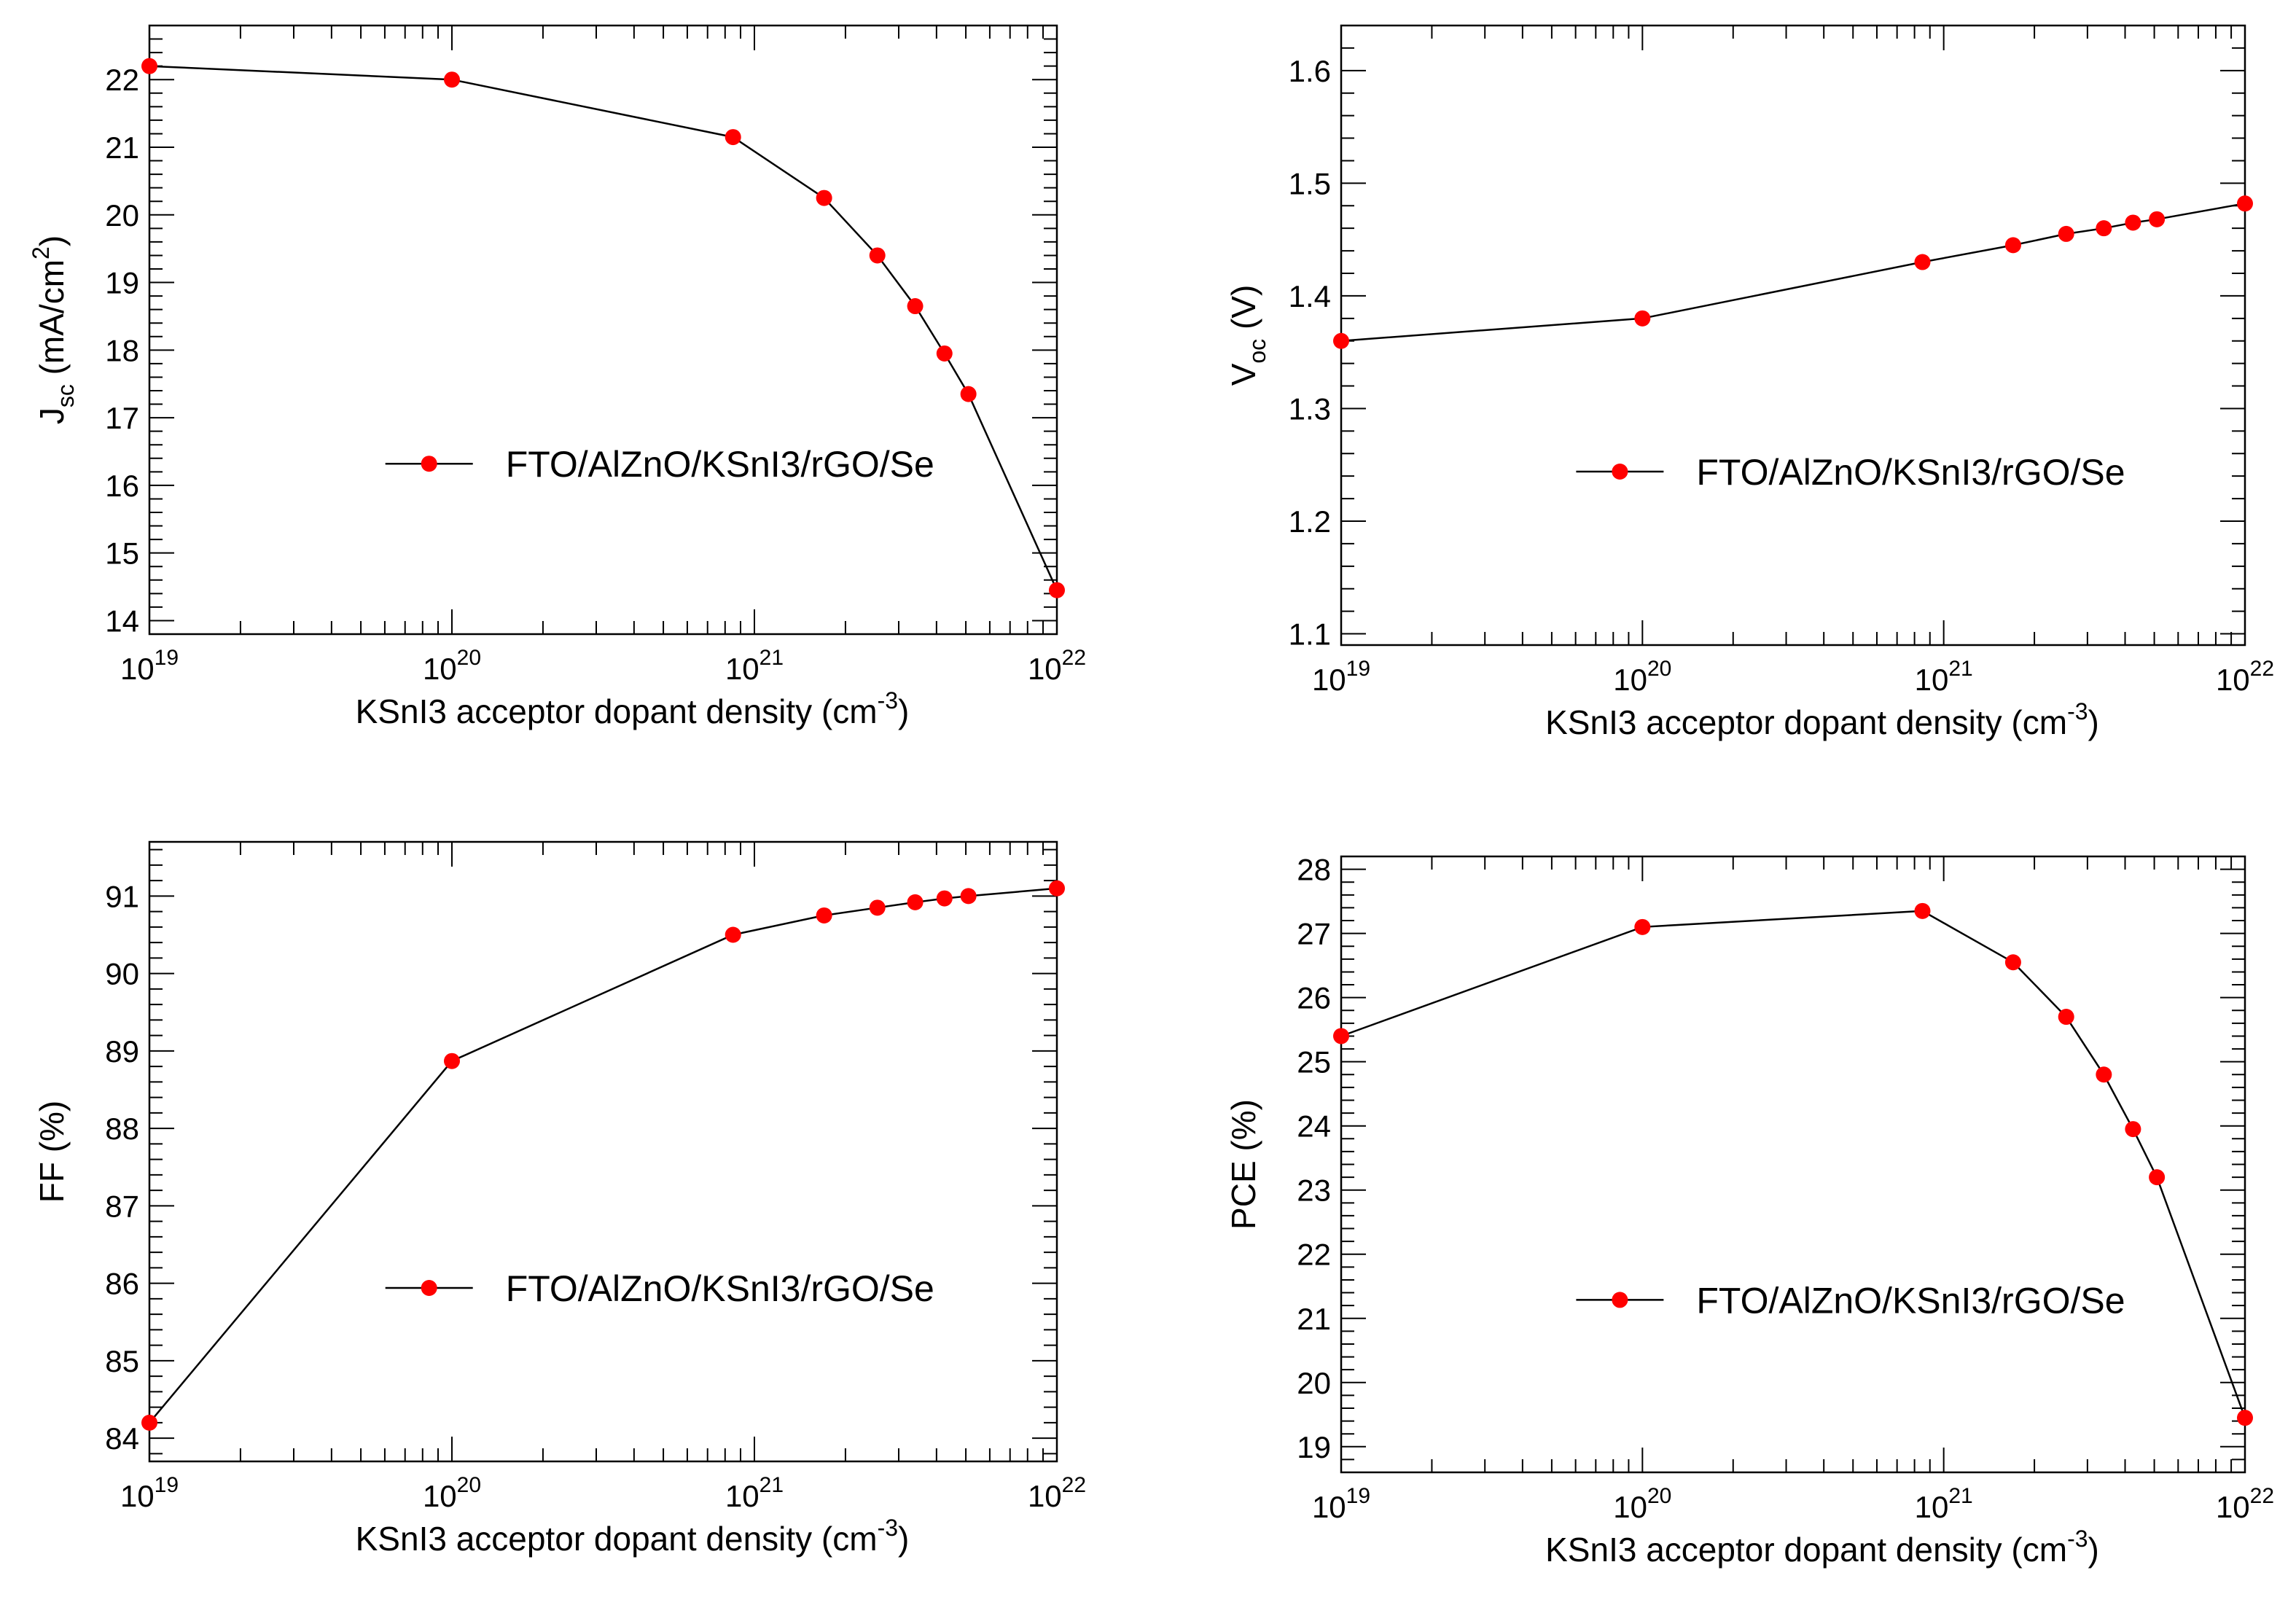 Image resolution: width=2296 pixels, height=1605 pixels. I want to click on y-axis-title: PCE (%), so click(1244, 1165).